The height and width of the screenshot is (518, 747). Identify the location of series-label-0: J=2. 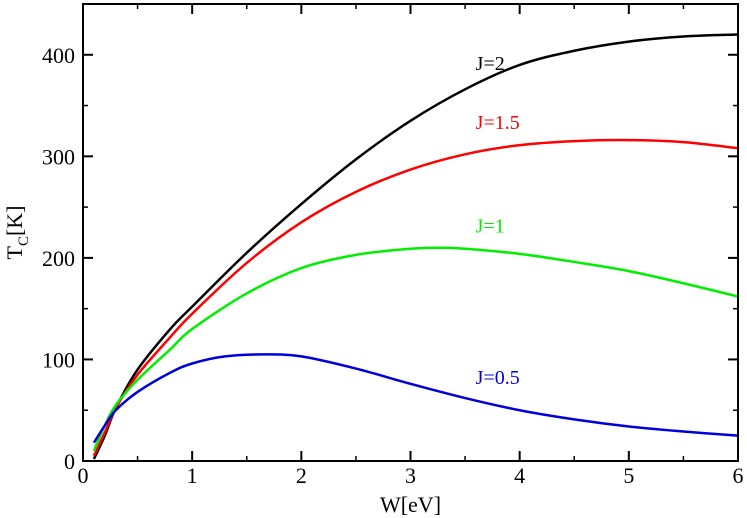
(490, 64).